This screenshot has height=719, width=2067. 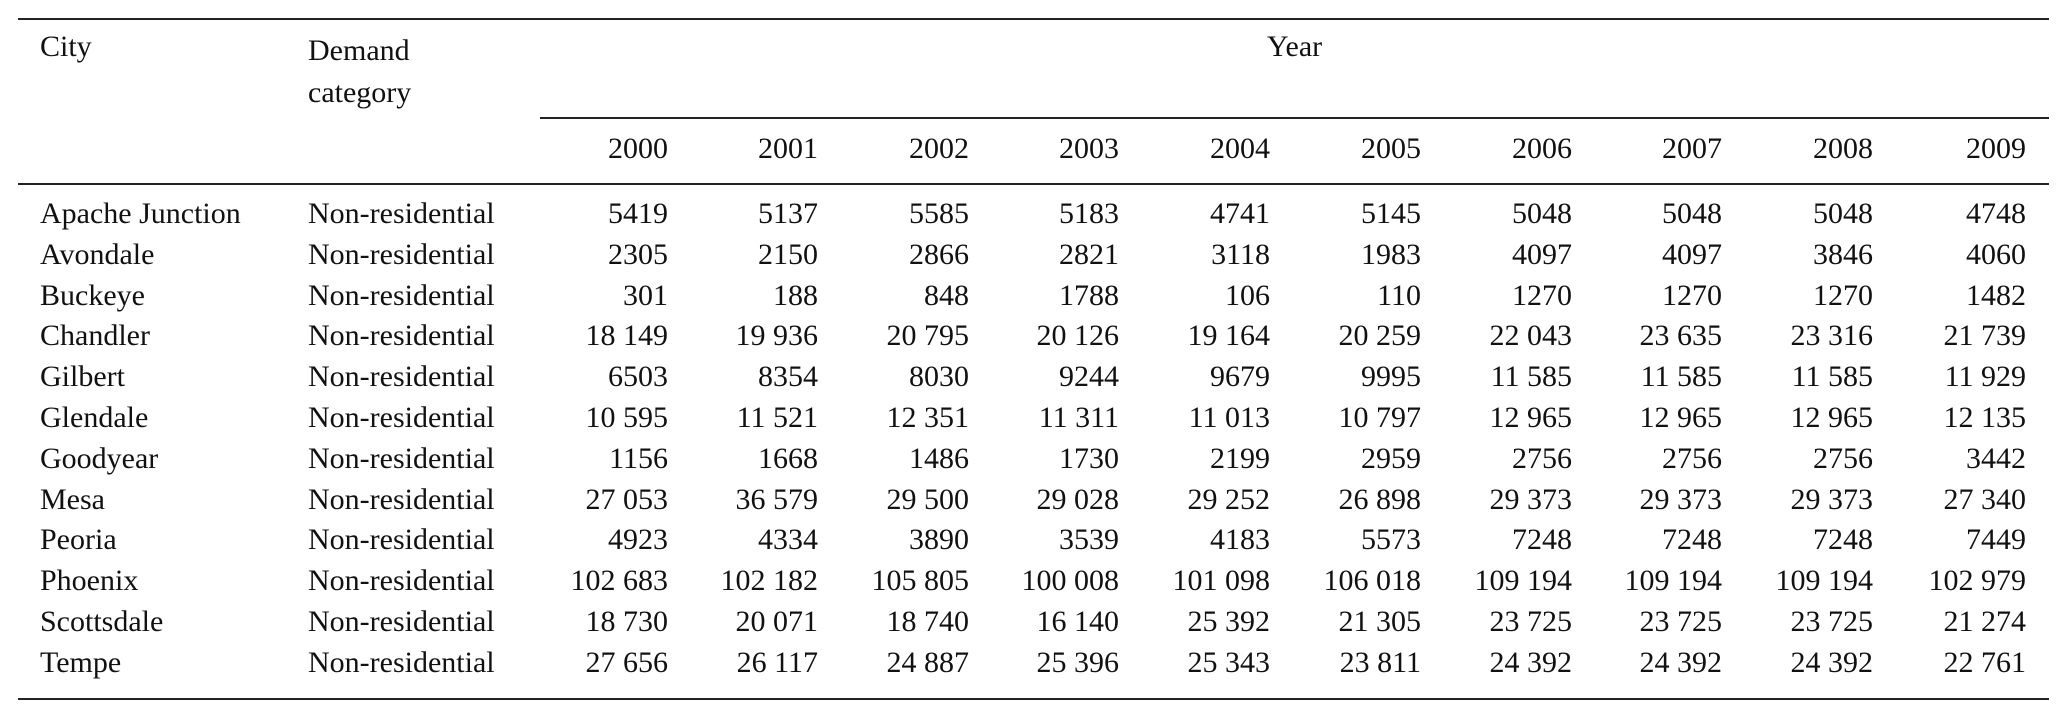 What do you see at coordinates (1542, 458) in the screenshot?
I see `value-cell-2006: 2756` at bounding box center [1542, 458].